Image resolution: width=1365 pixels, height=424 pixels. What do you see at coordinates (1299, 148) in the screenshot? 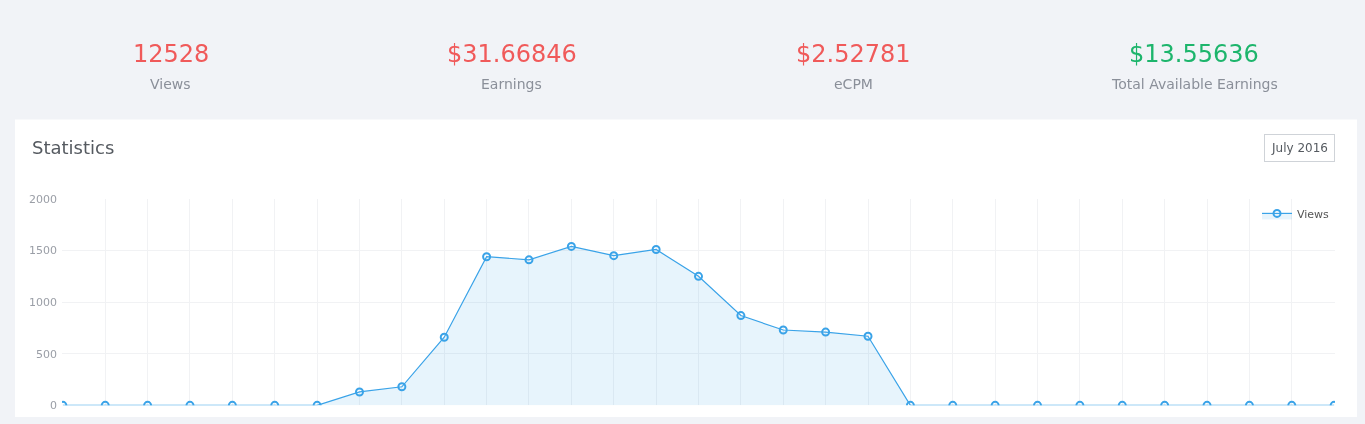
I see `text: July 2016` at bounding box center [1299, 148].